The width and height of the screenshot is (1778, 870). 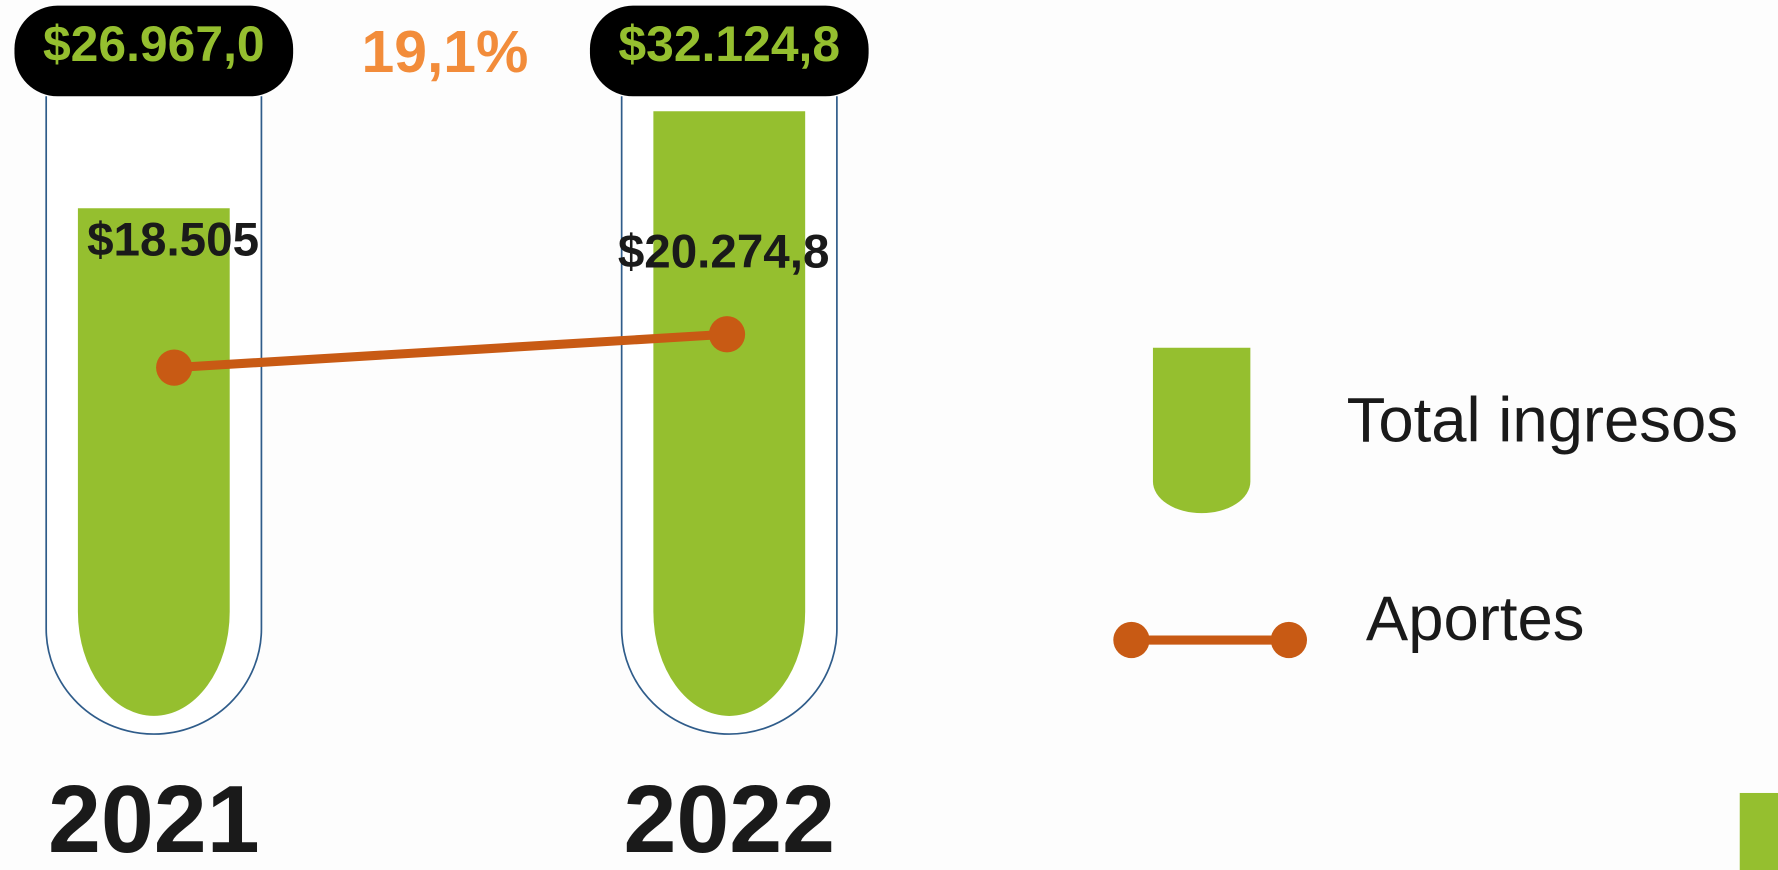 What do you see at coordinates (1758, 831) in the screenshot?
I see `logo` at bounding box center [1758, 831].